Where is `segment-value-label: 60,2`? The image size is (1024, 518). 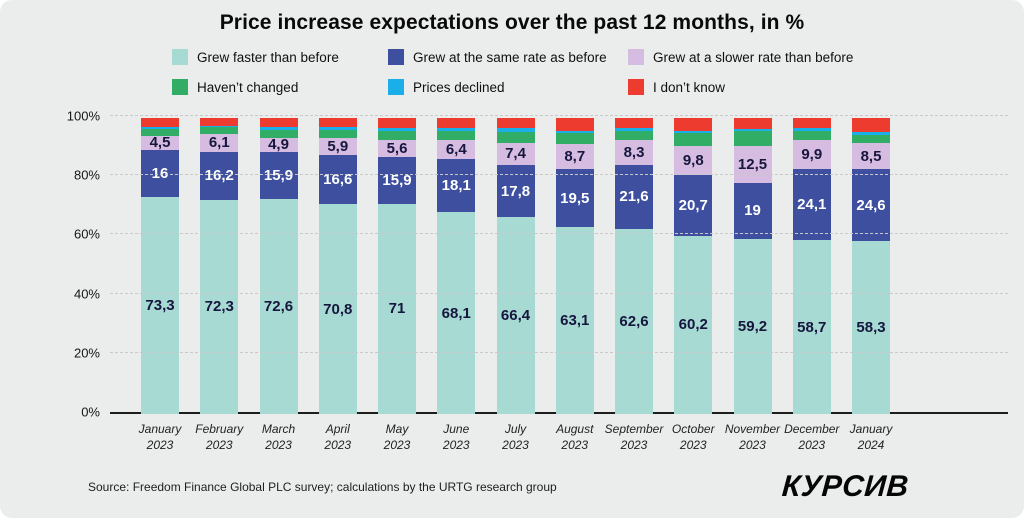
segment-value-label: 60,2 is located at coordinates (693, 325).